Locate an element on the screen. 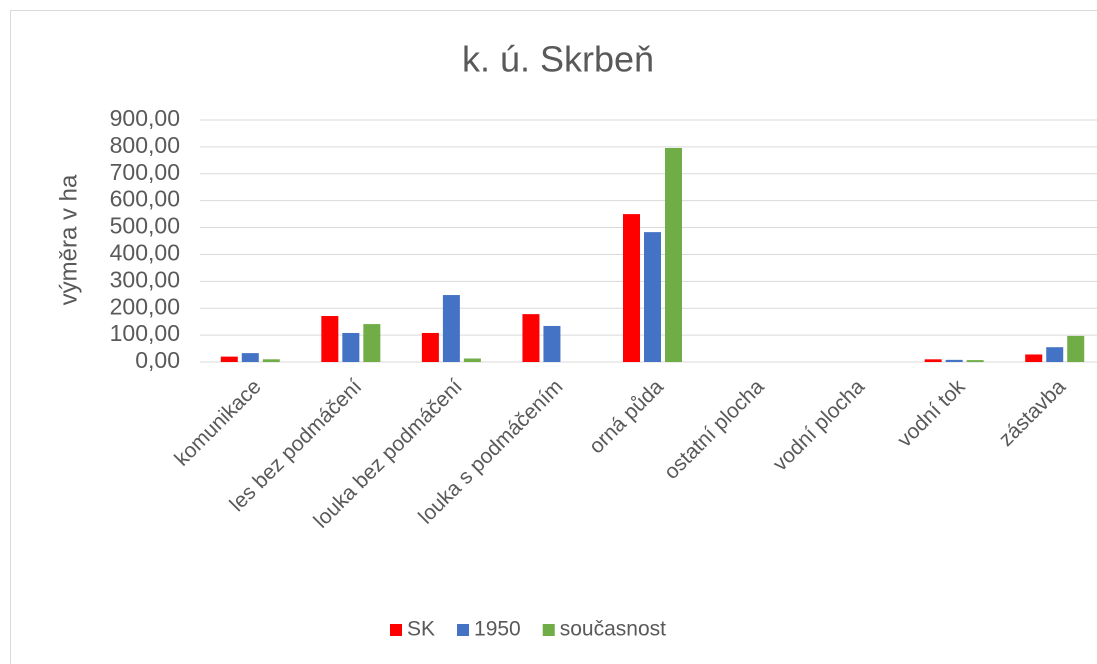  y-tick-label: 200,00 is located at coordinates (145, 306).